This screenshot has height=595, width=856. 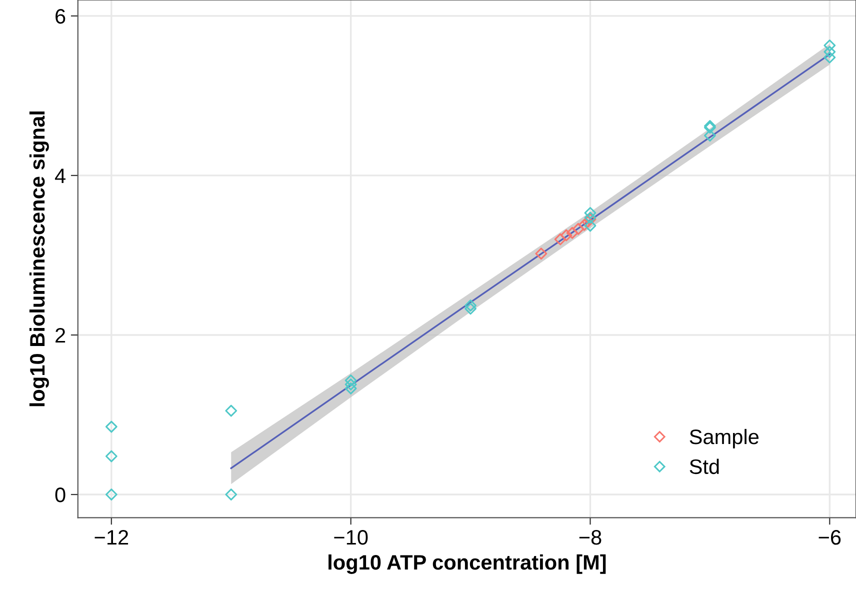 I want to click on x-axis-title: log10 ATP concentration [M], so click(x=467, y=564).